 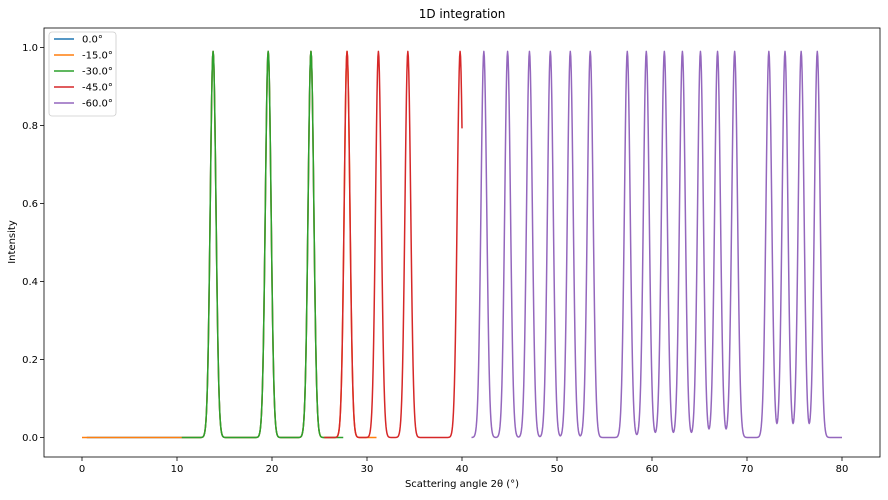 I want to click on legend-label: 0.0°, so click(x=92, y=40).